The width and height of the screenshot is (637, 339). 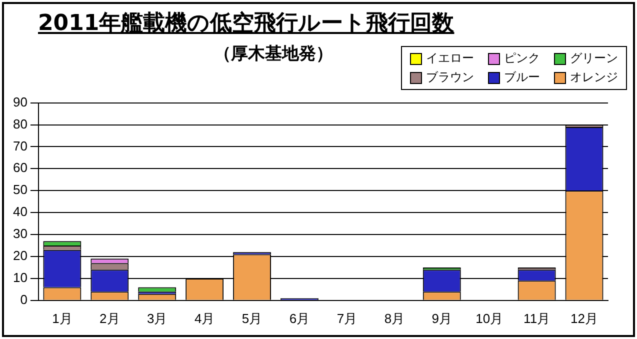 What do you see at coordinates (522, 58) in the screenshot?
I see `legend-label: ピンク` at bounding box center [522, 58].